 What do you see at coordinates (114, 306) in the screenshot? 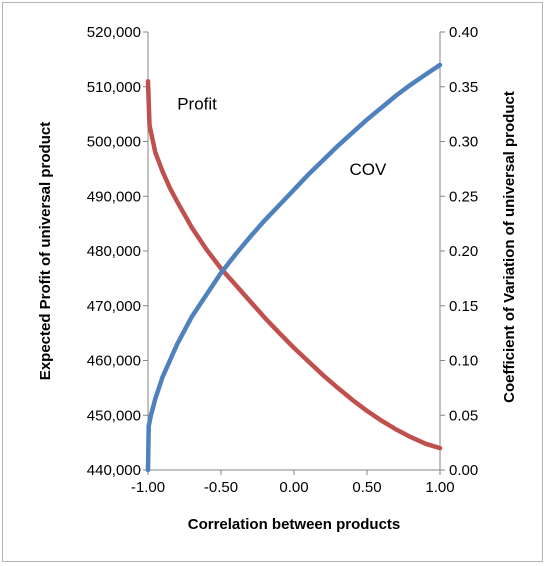
I see `y-left-tick-label: 470,000` at bounding box center [114, 306].